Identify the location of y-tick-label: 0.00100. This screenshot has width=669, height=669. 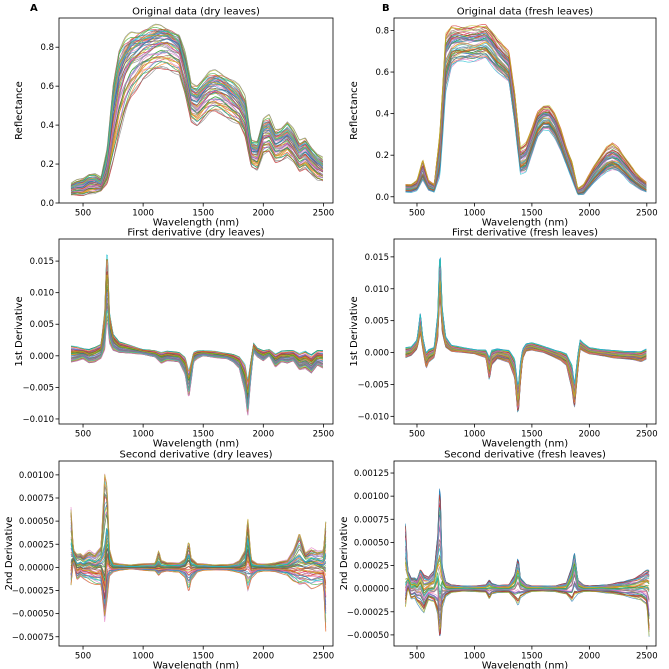
(36, 476).